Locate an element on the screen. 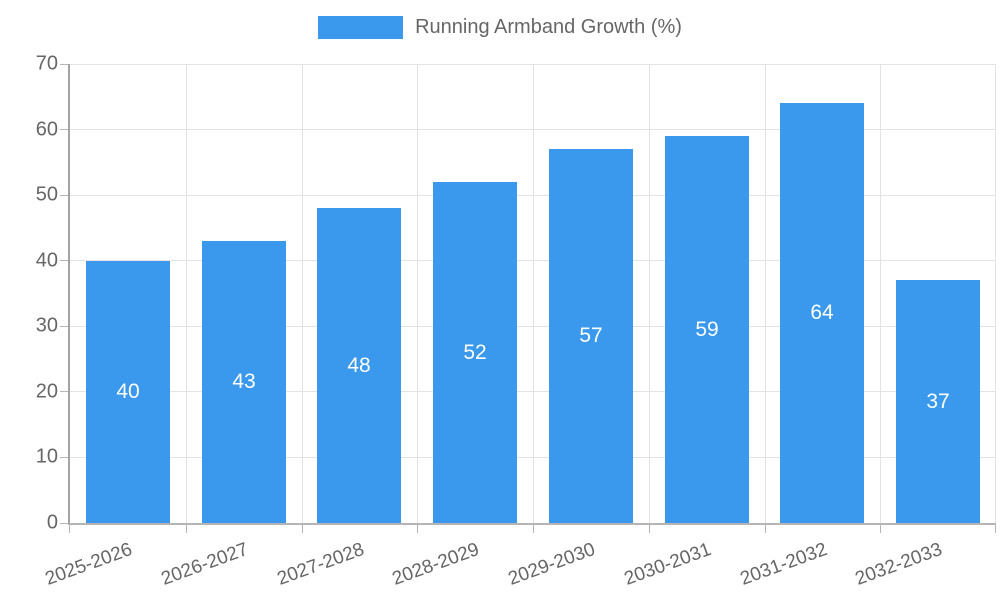 This screenshot has width=1000, height=600. legend-swatch-icon is located at coordinates (361, 27).